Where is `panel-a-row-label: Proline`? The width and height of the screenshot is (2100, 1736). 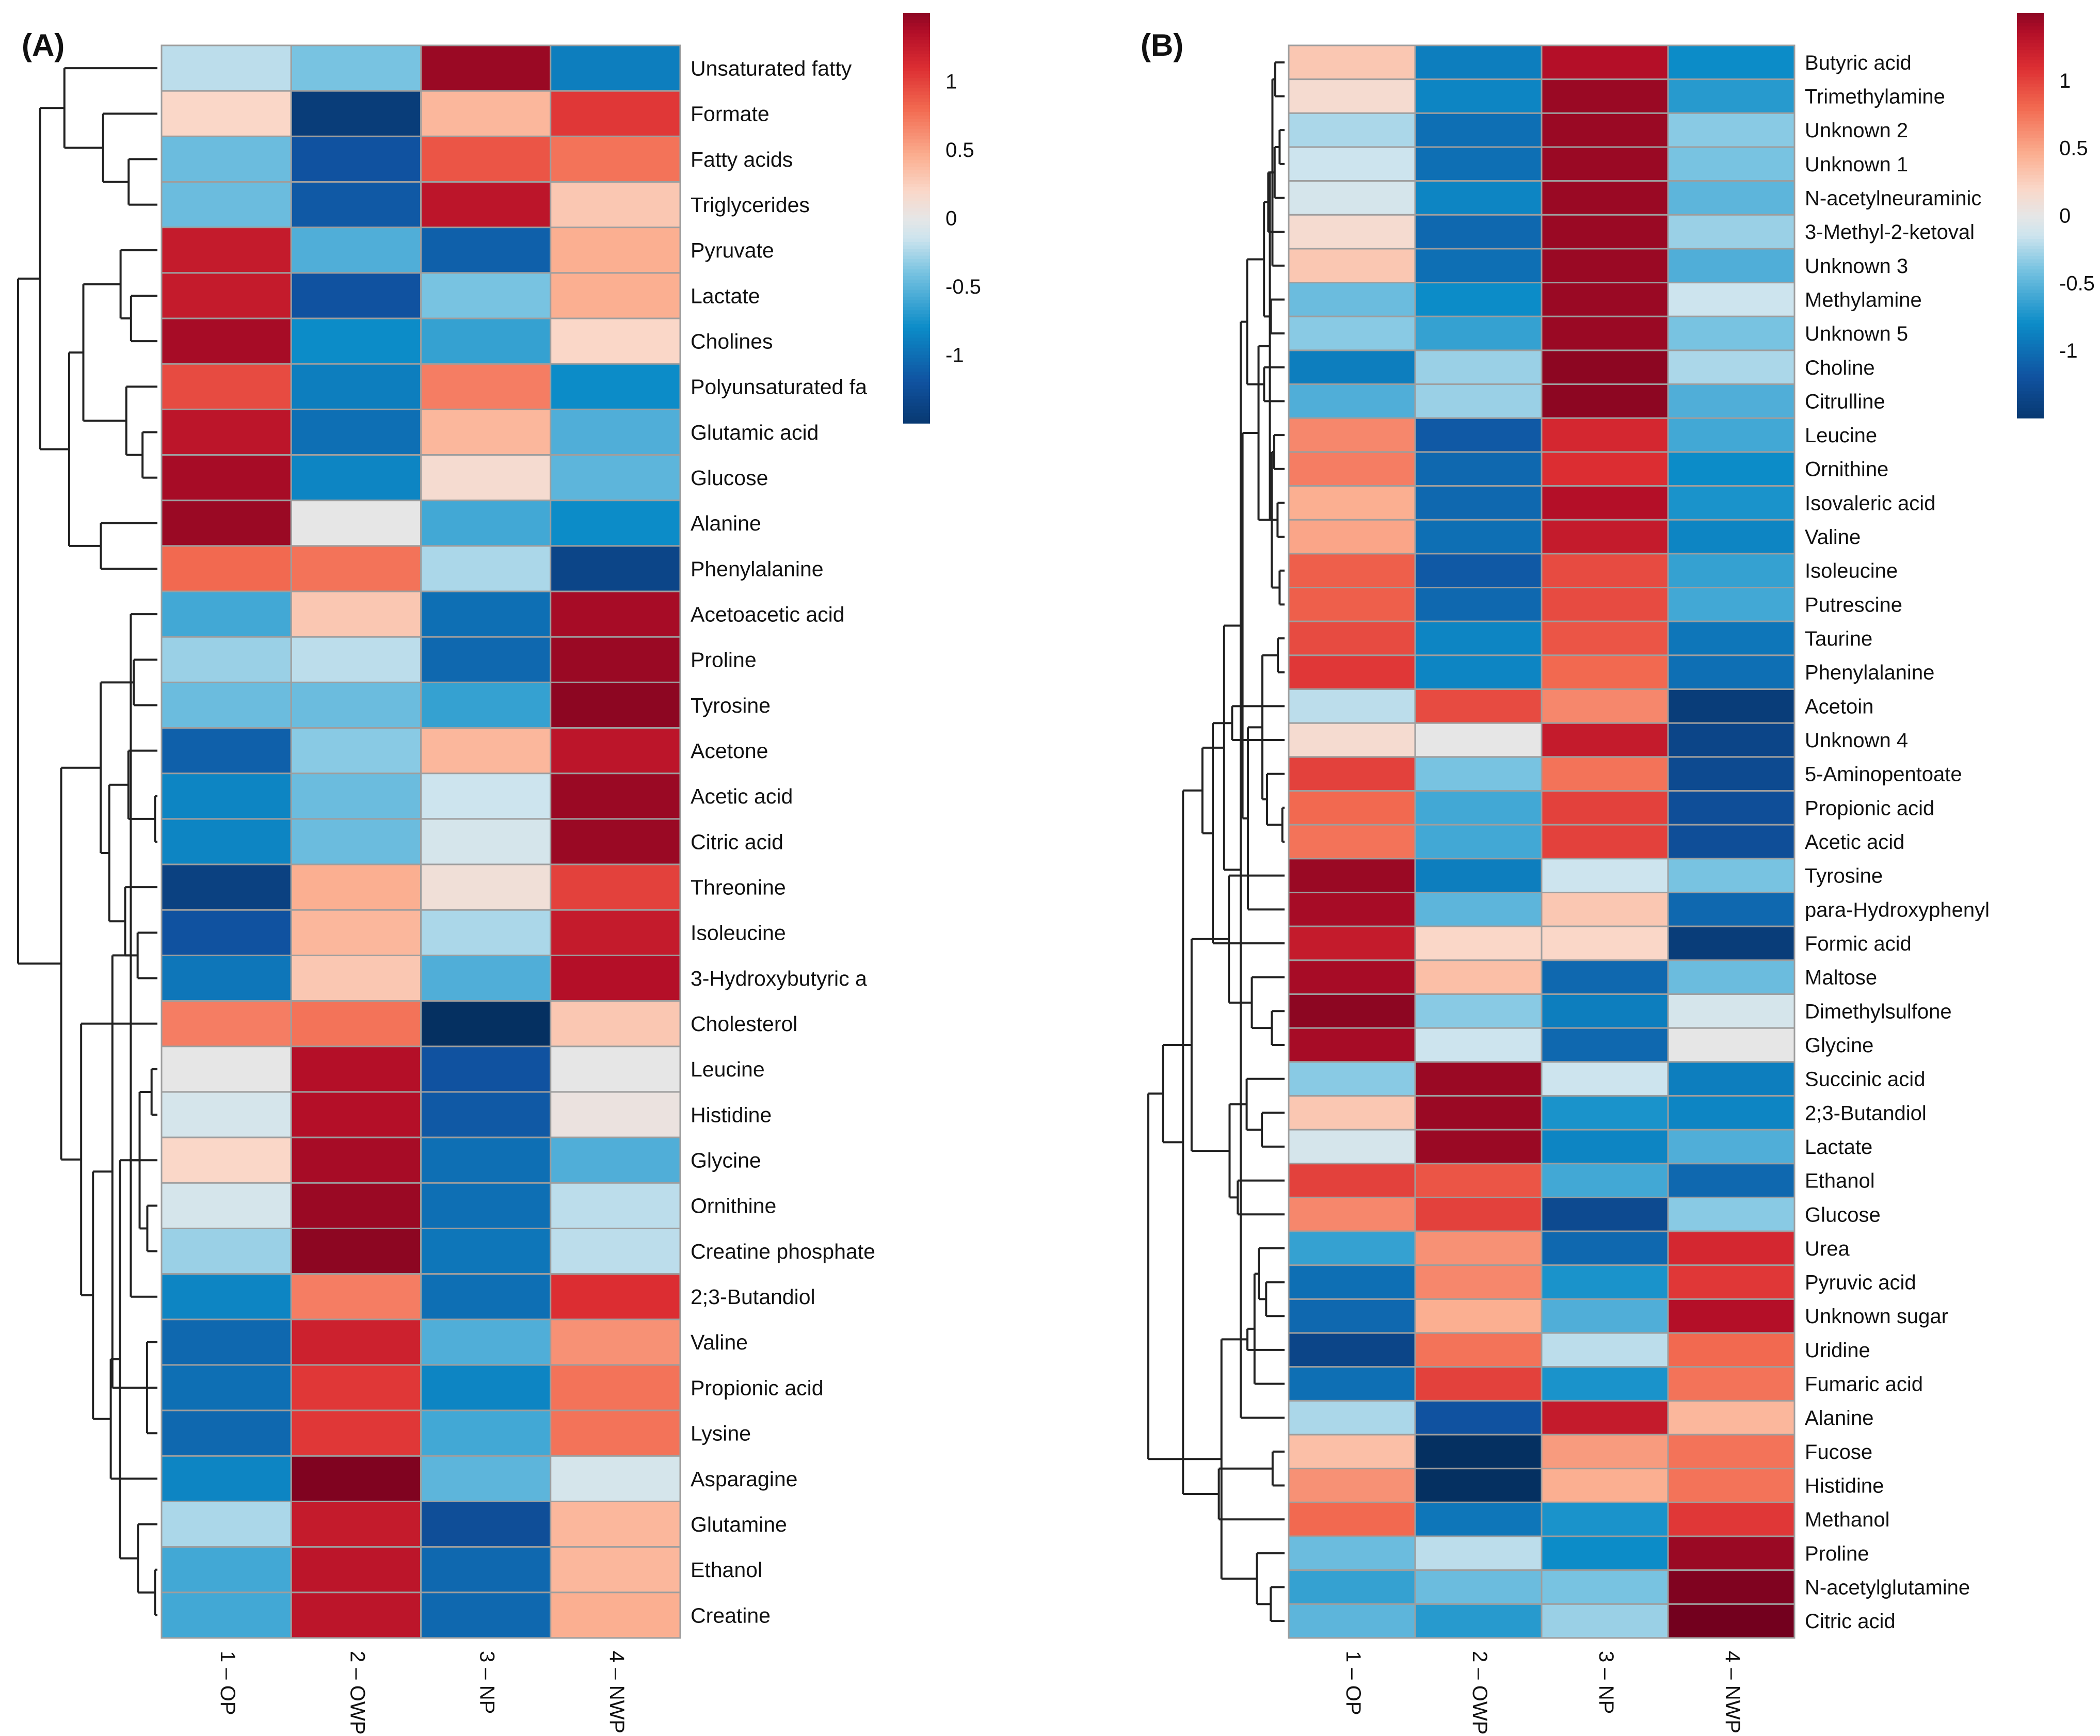
panel-a-row-label: Proline is located at coordinates (724, 660).